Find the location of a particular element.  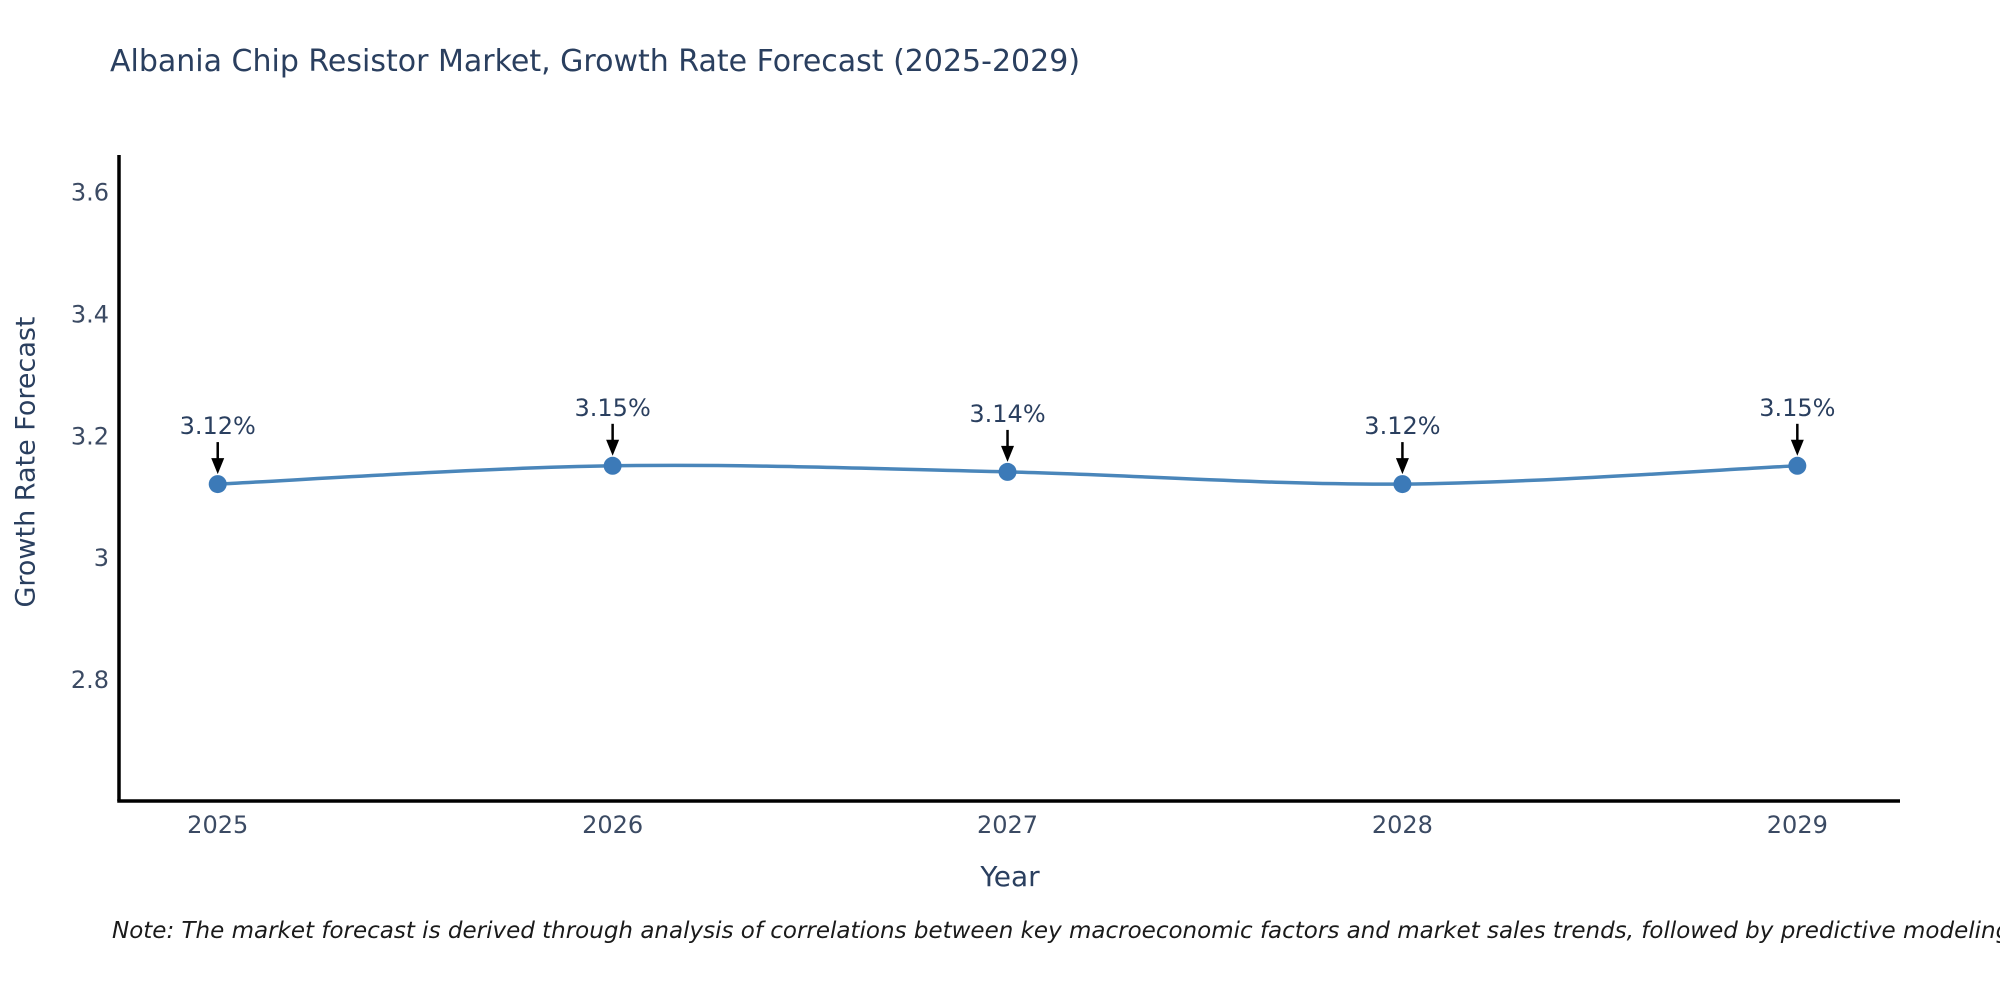

x-tick-label: 2029 is located at coordinates (1797, 825).